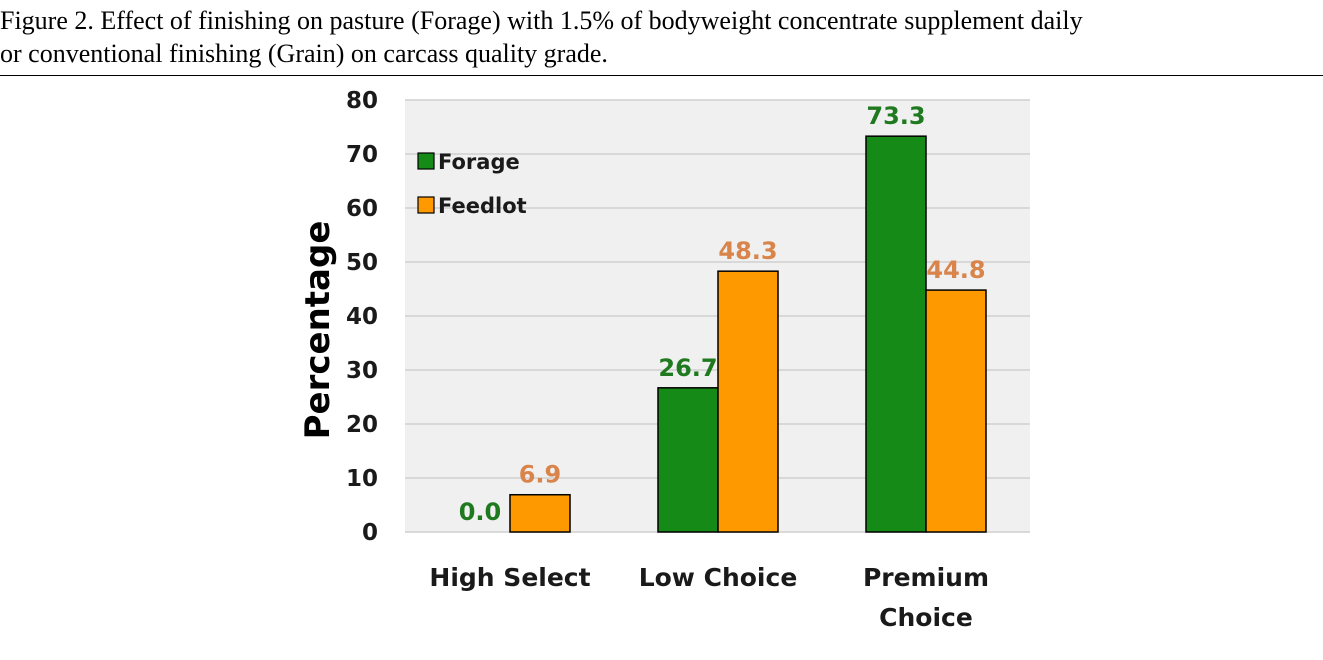 Image resolution: width=1323 pixels, height=660 pixels. Describe the element at coordinates (362, 263) in the screenshot. I see `y-tick-label-50: 50` at that location.